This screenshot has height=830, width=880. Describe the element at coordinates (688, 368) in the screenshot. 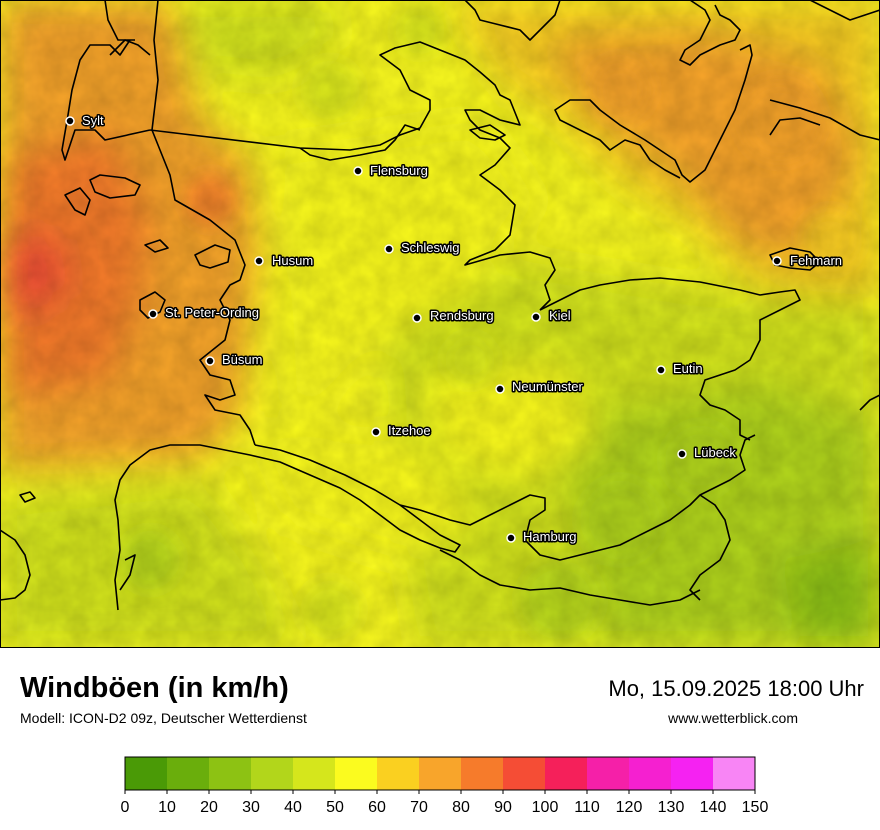

I see `city-label: Eutin` at that location.